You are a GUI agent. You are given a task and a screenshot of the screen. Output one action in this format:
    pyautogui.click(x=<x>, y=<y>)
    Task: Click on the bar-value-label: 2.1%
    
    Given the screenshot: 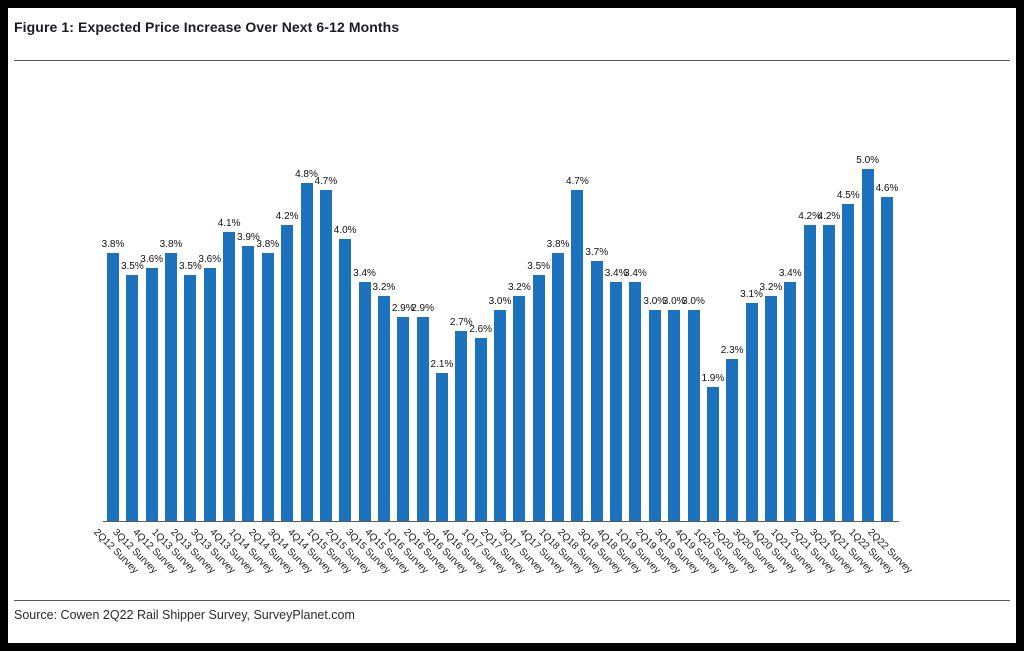 What is the action you would take?
    pyautogui.click(x=442, y=364)
    